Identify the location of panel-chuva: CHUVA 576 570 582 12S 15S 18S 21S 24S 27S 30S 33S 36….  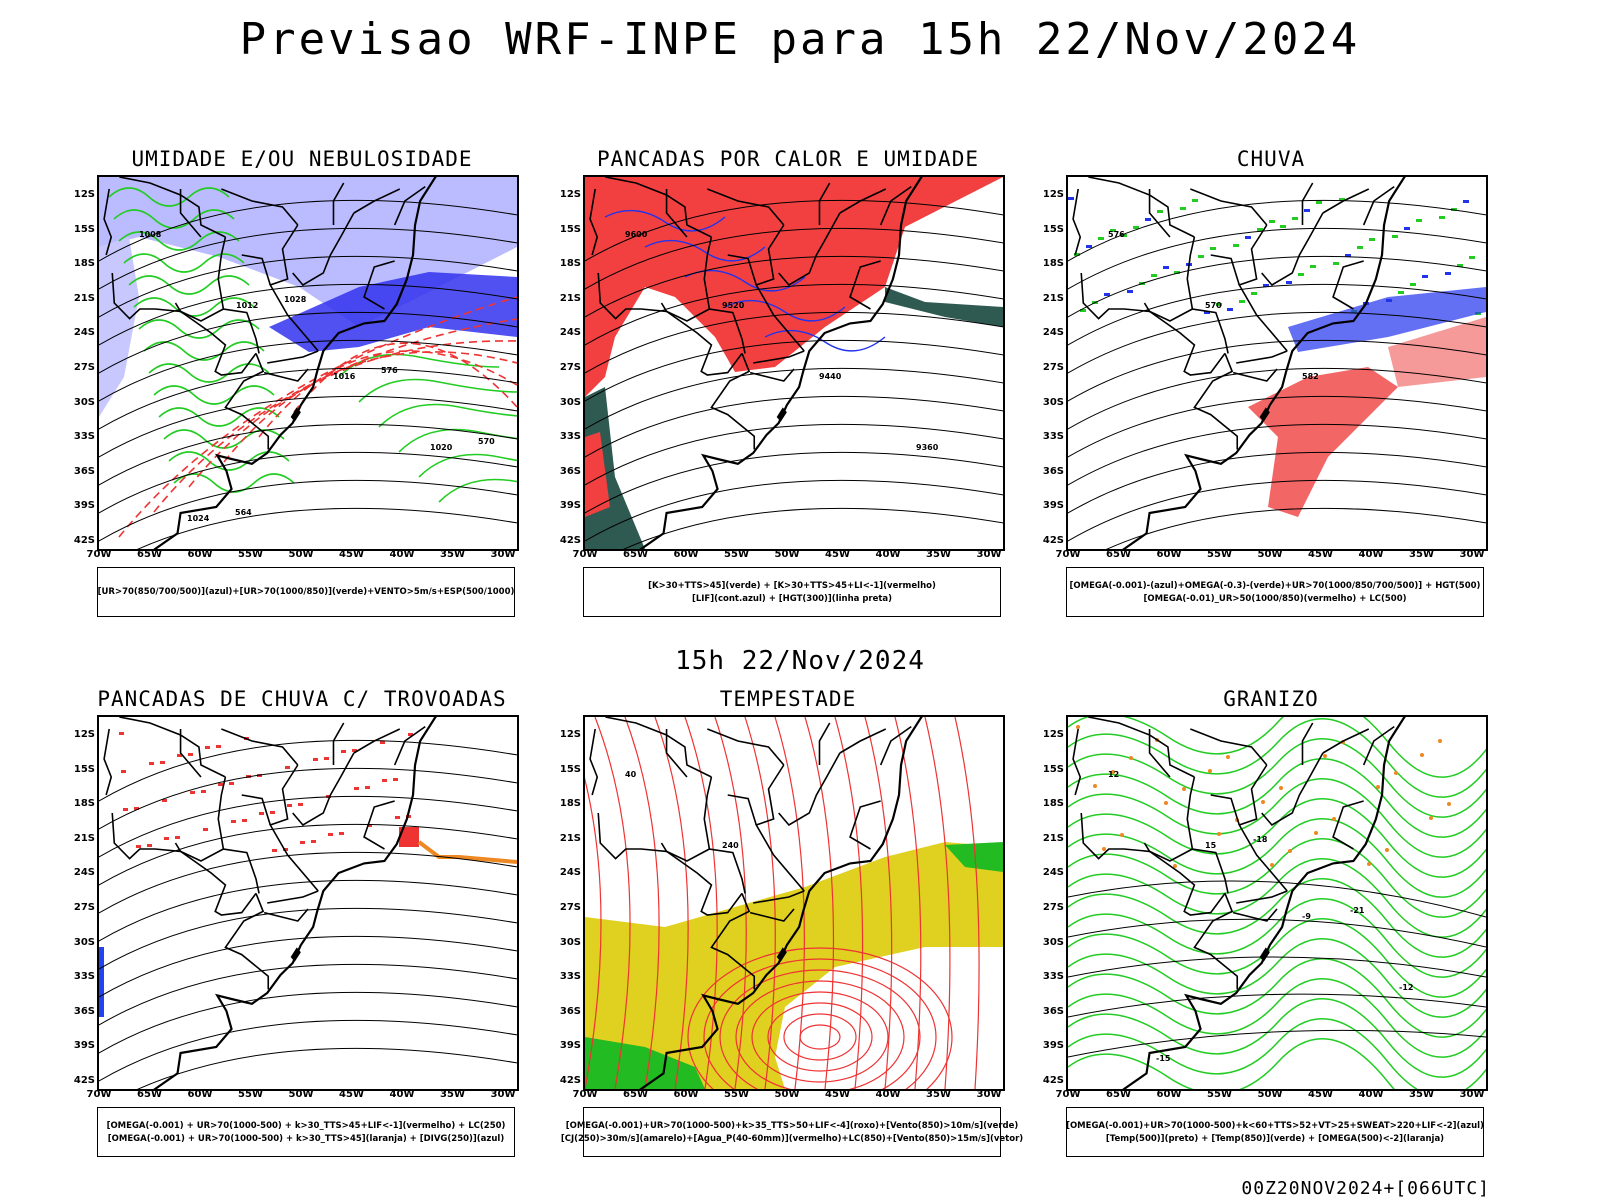
(1271, 397).